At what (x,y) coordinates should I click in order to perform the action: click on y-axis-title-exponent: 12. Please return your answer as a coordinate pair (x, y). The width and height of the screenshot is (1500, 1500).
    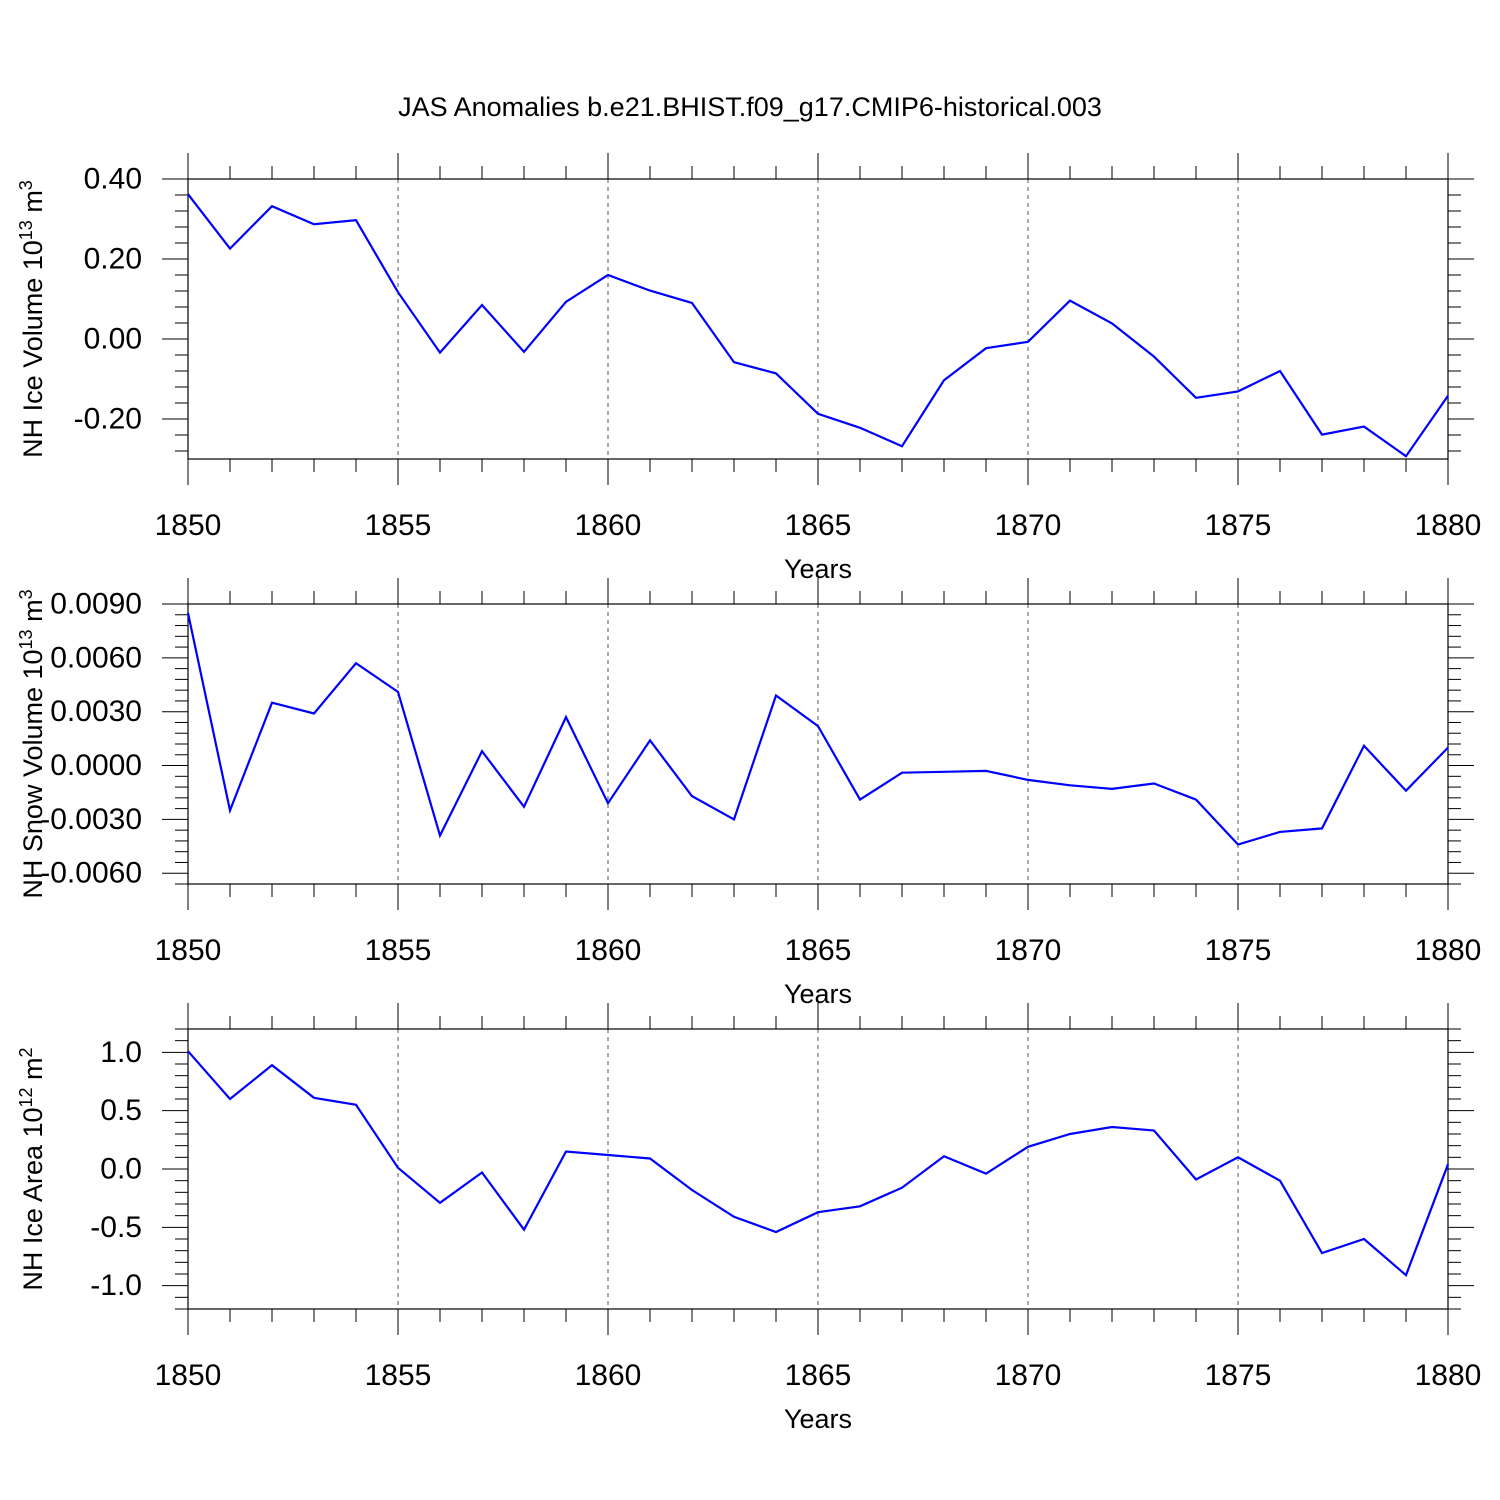
    Looking at the image, I should click on (26, 1097).